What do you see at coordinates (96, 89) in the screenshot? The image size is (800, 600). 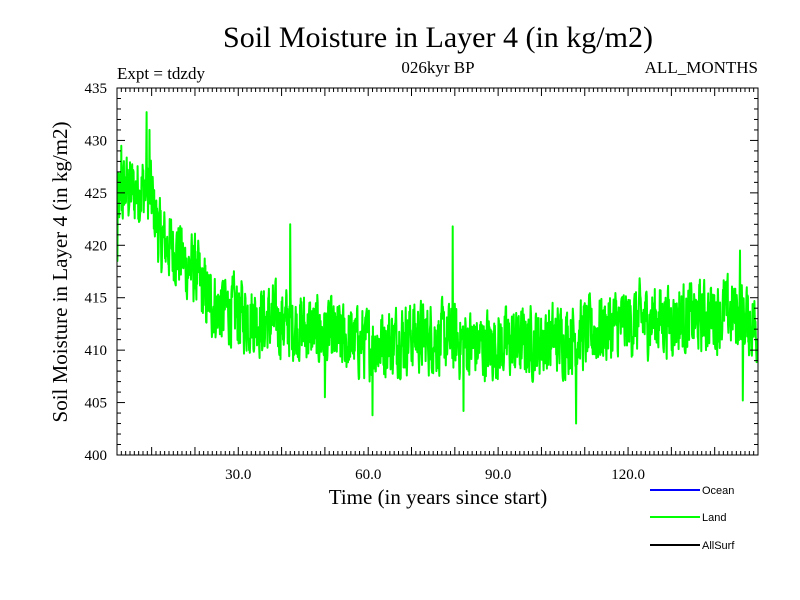 I see `y-tick-label: 435` at bounding box center [96, 89].